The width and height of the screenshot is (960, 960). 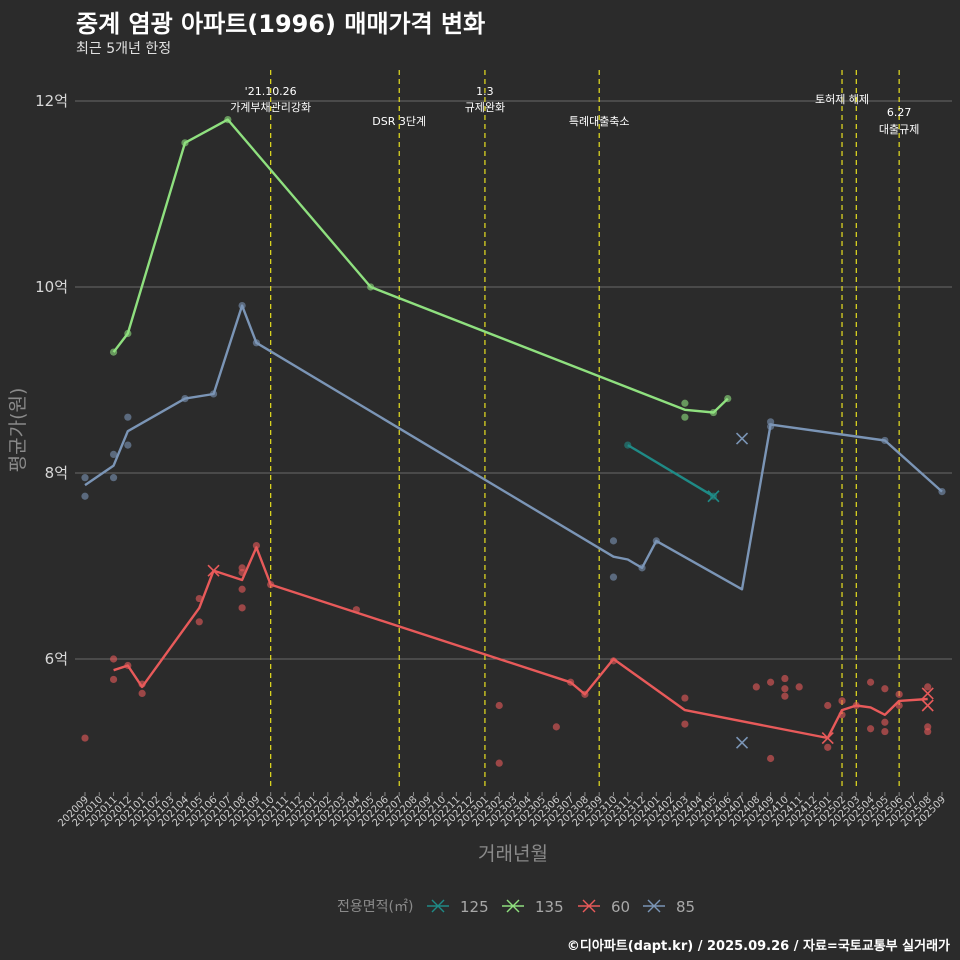 I want to click on y-tick-label: 10억, so click(x=51, y=287).